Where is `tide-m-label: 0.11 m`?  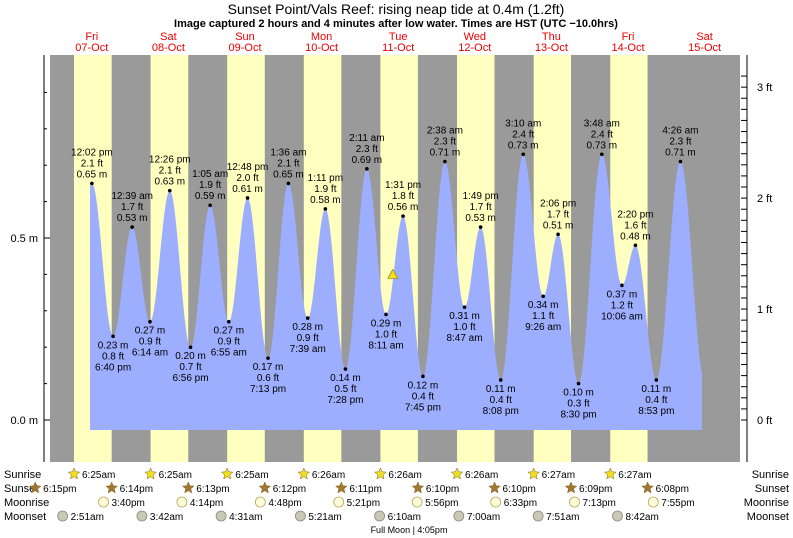 tide-m-label: 0.11 m is located at coordinates (656, 389).